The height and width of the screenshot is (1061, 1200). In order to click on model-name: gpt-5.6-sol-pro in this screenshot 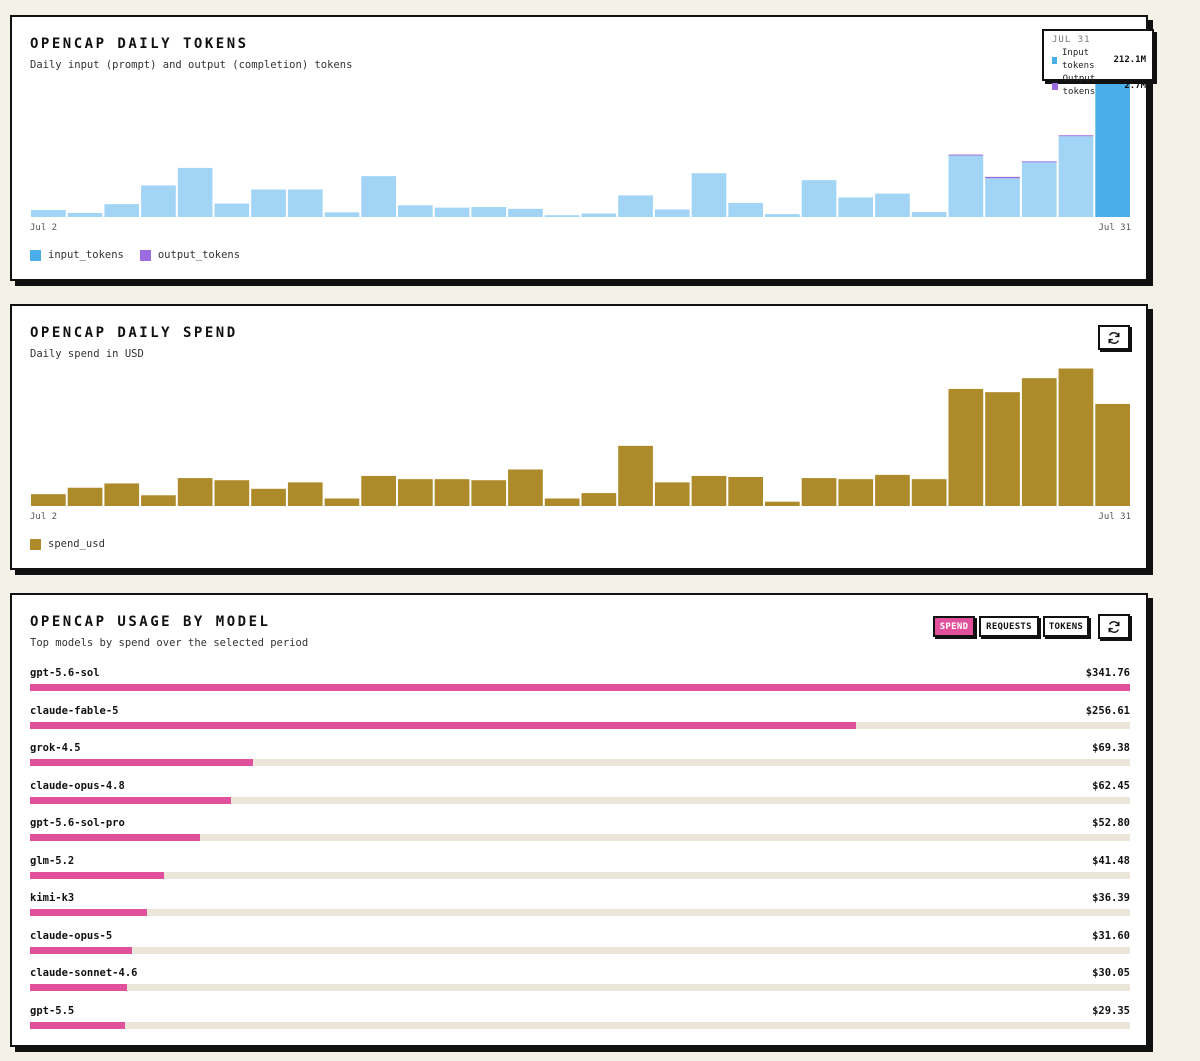, I will do `click(77, 823)`.